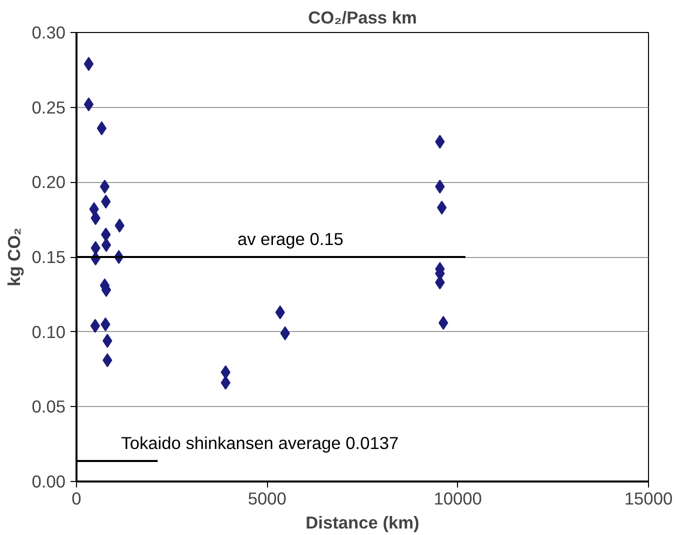  What do you see at coordinates (458, 498) in the screenshot?
I see `x-tick-label: 10000` at bounding box center [458, 498].